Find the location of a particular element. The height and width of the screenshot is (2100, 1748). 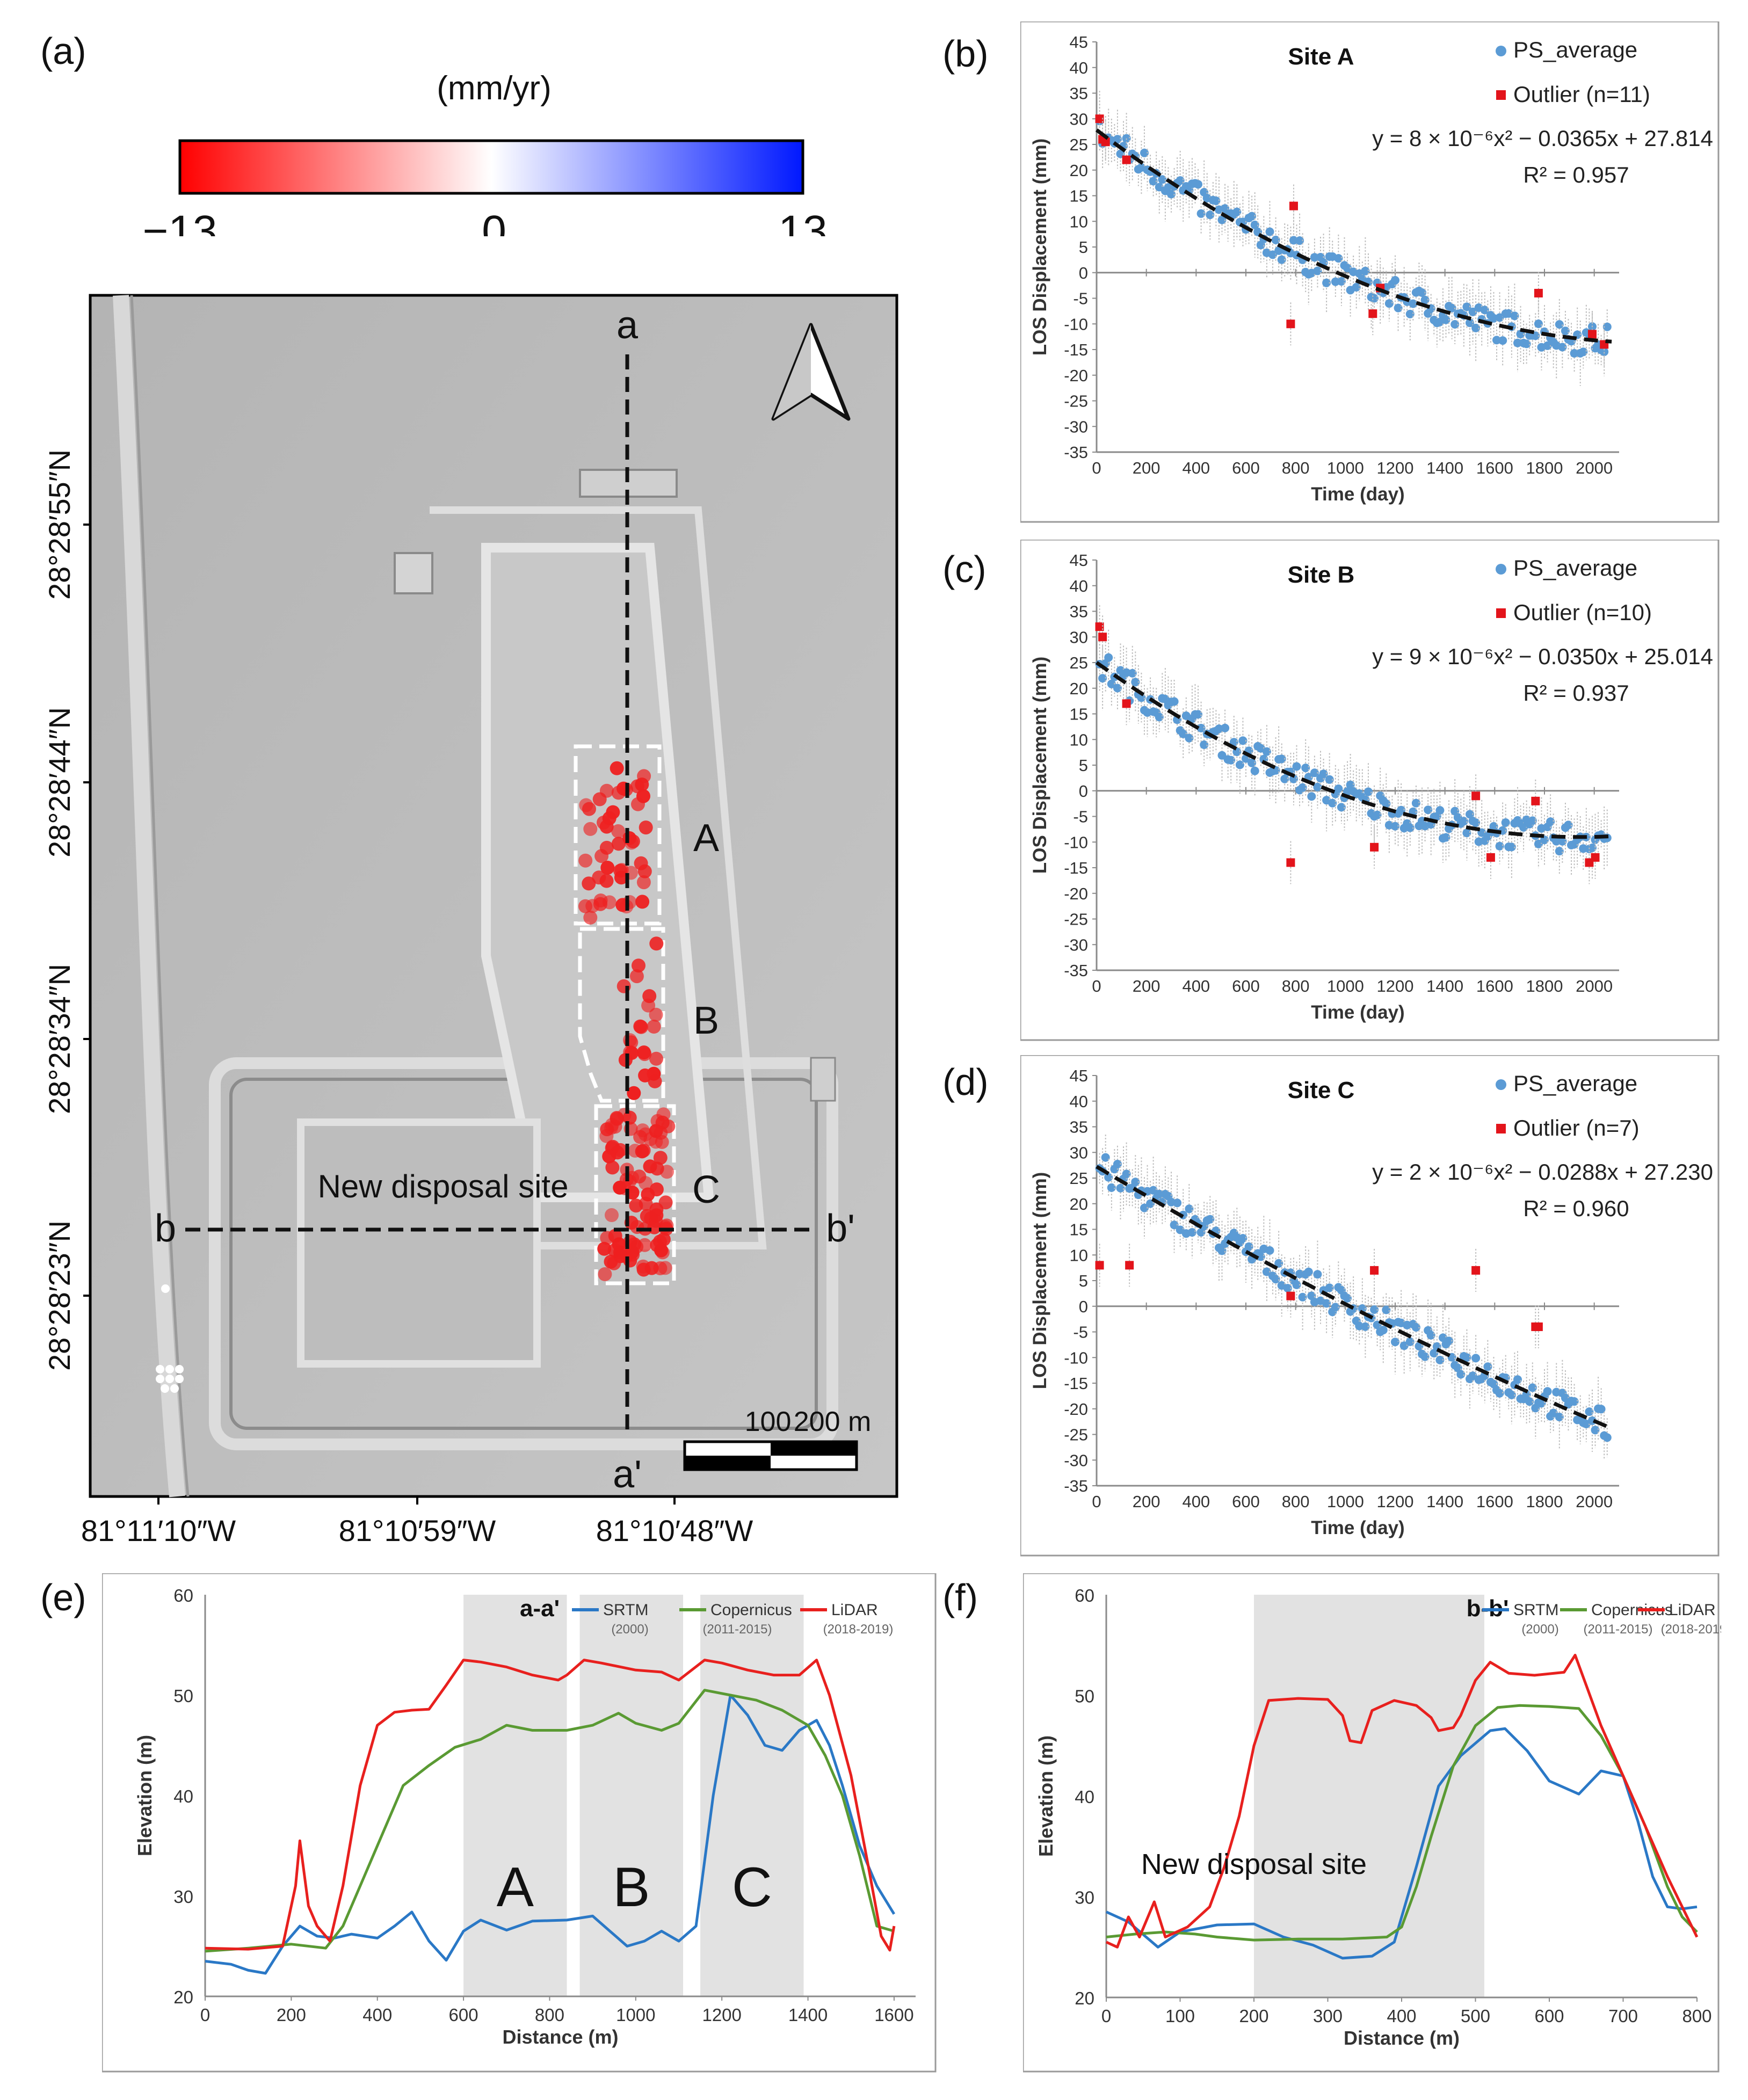

colorbar-min-label: −13 is located at coordinates (179, 222).